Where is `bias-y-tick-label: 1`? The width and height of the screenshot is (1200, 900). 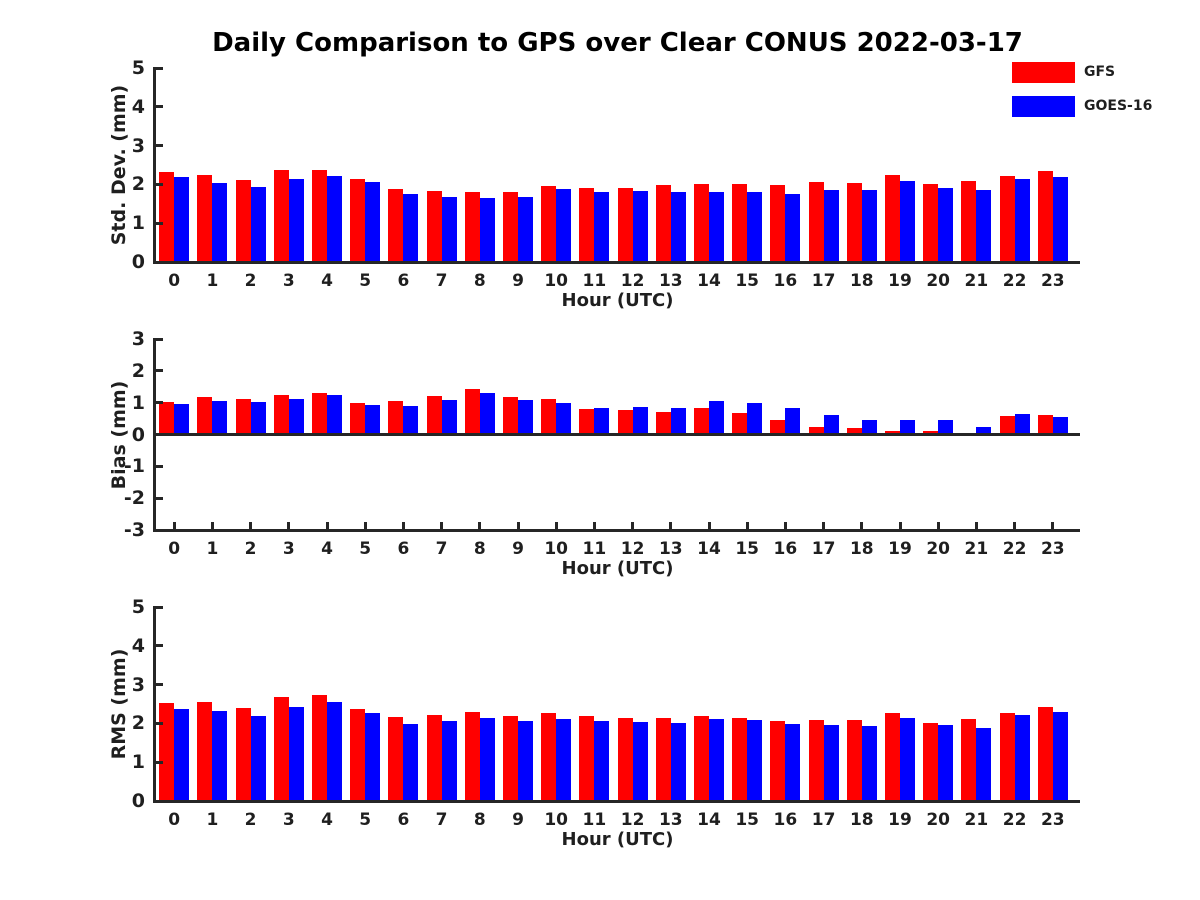 bias-y-tick-label: 1 is located at coordinates (138, 402).